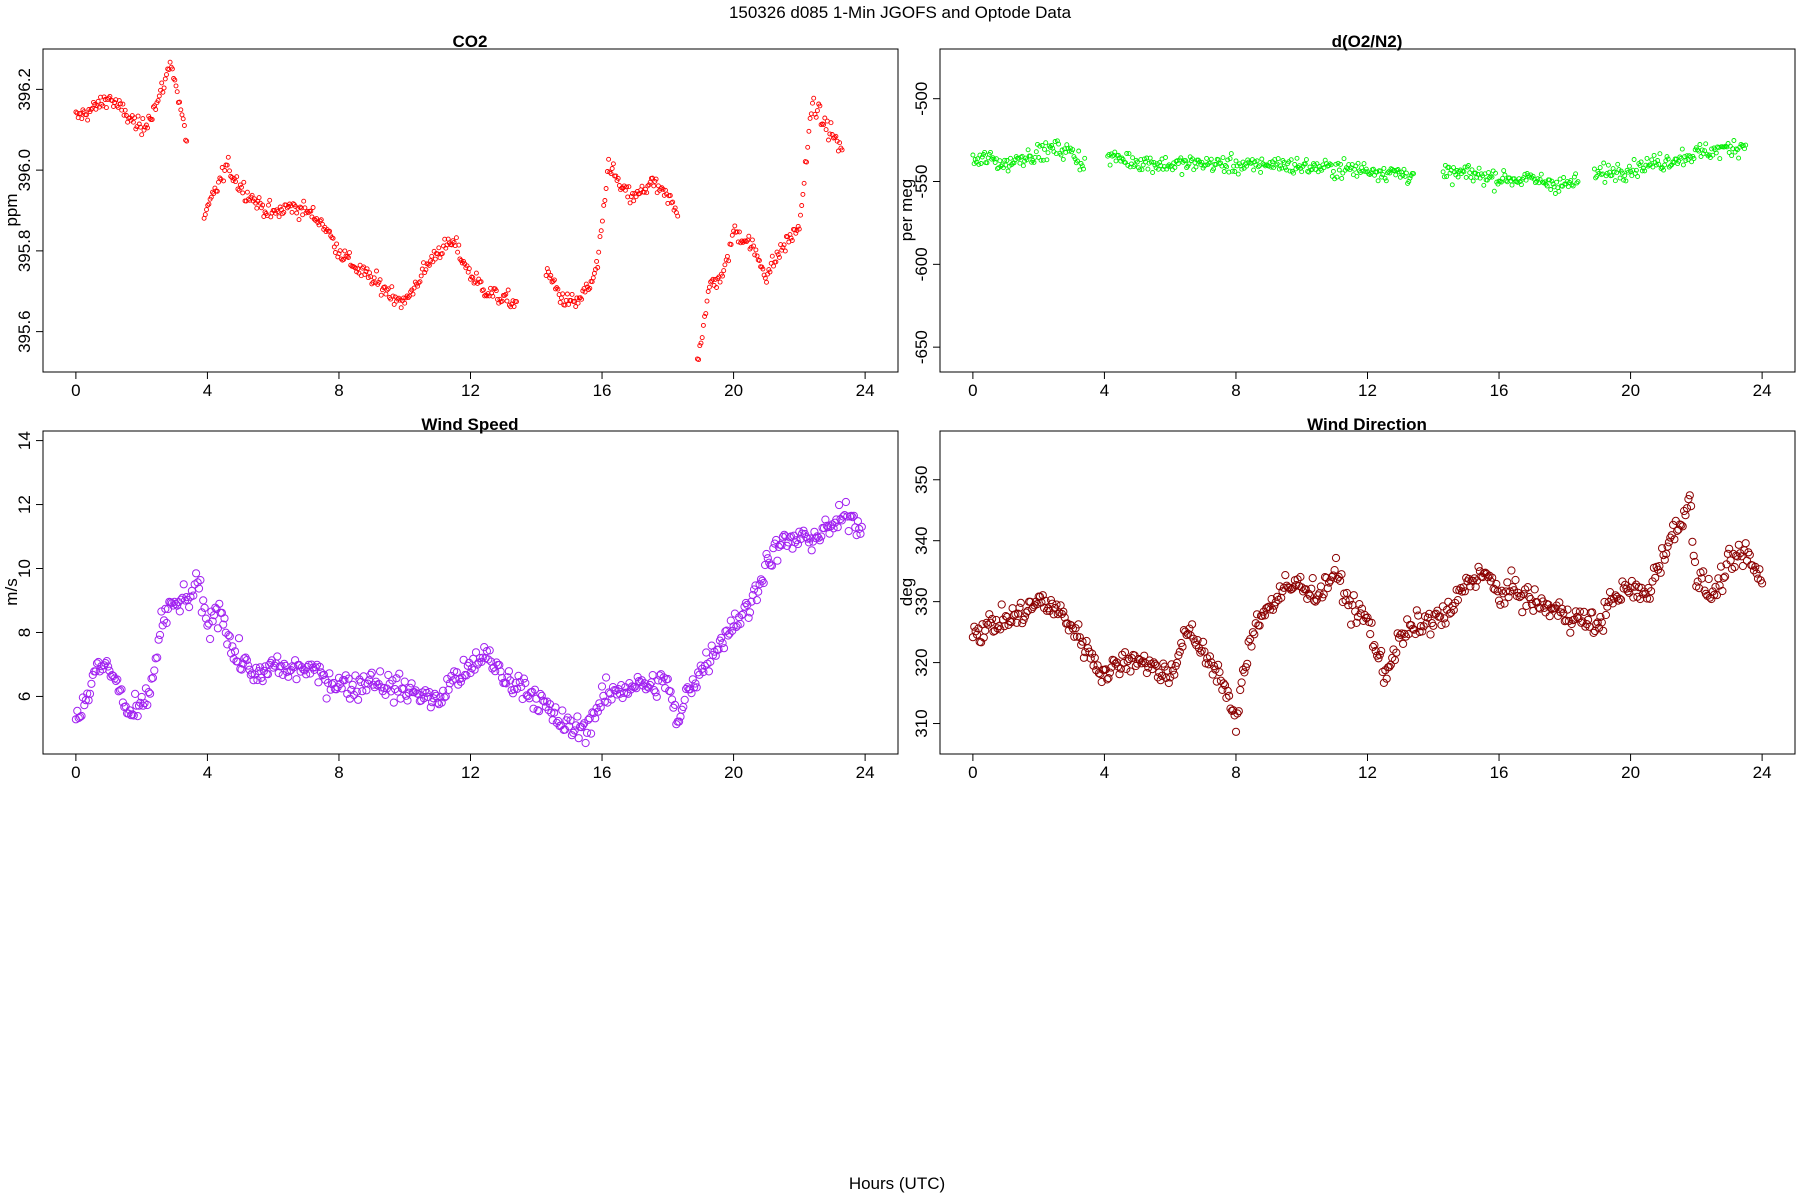 The height and width of the screenshot is (1200, 1800). I want to click on x-tick-label: 24, so click(865, 772).